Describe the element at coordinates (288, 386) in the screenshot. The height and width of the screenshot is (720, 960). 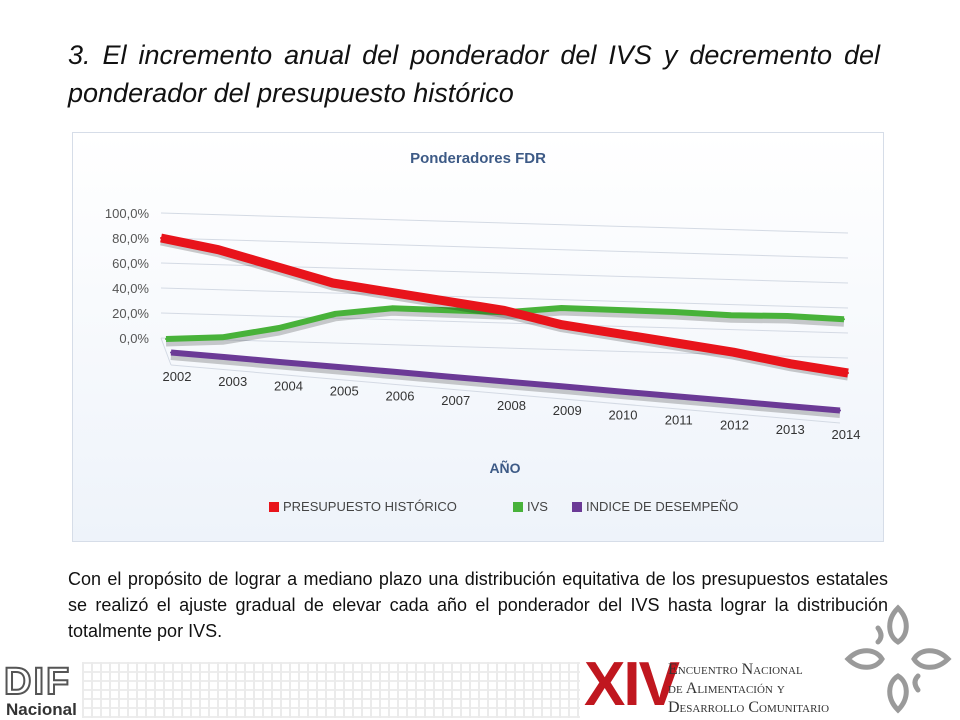
I see `x-tick-label: 2004` at that location.